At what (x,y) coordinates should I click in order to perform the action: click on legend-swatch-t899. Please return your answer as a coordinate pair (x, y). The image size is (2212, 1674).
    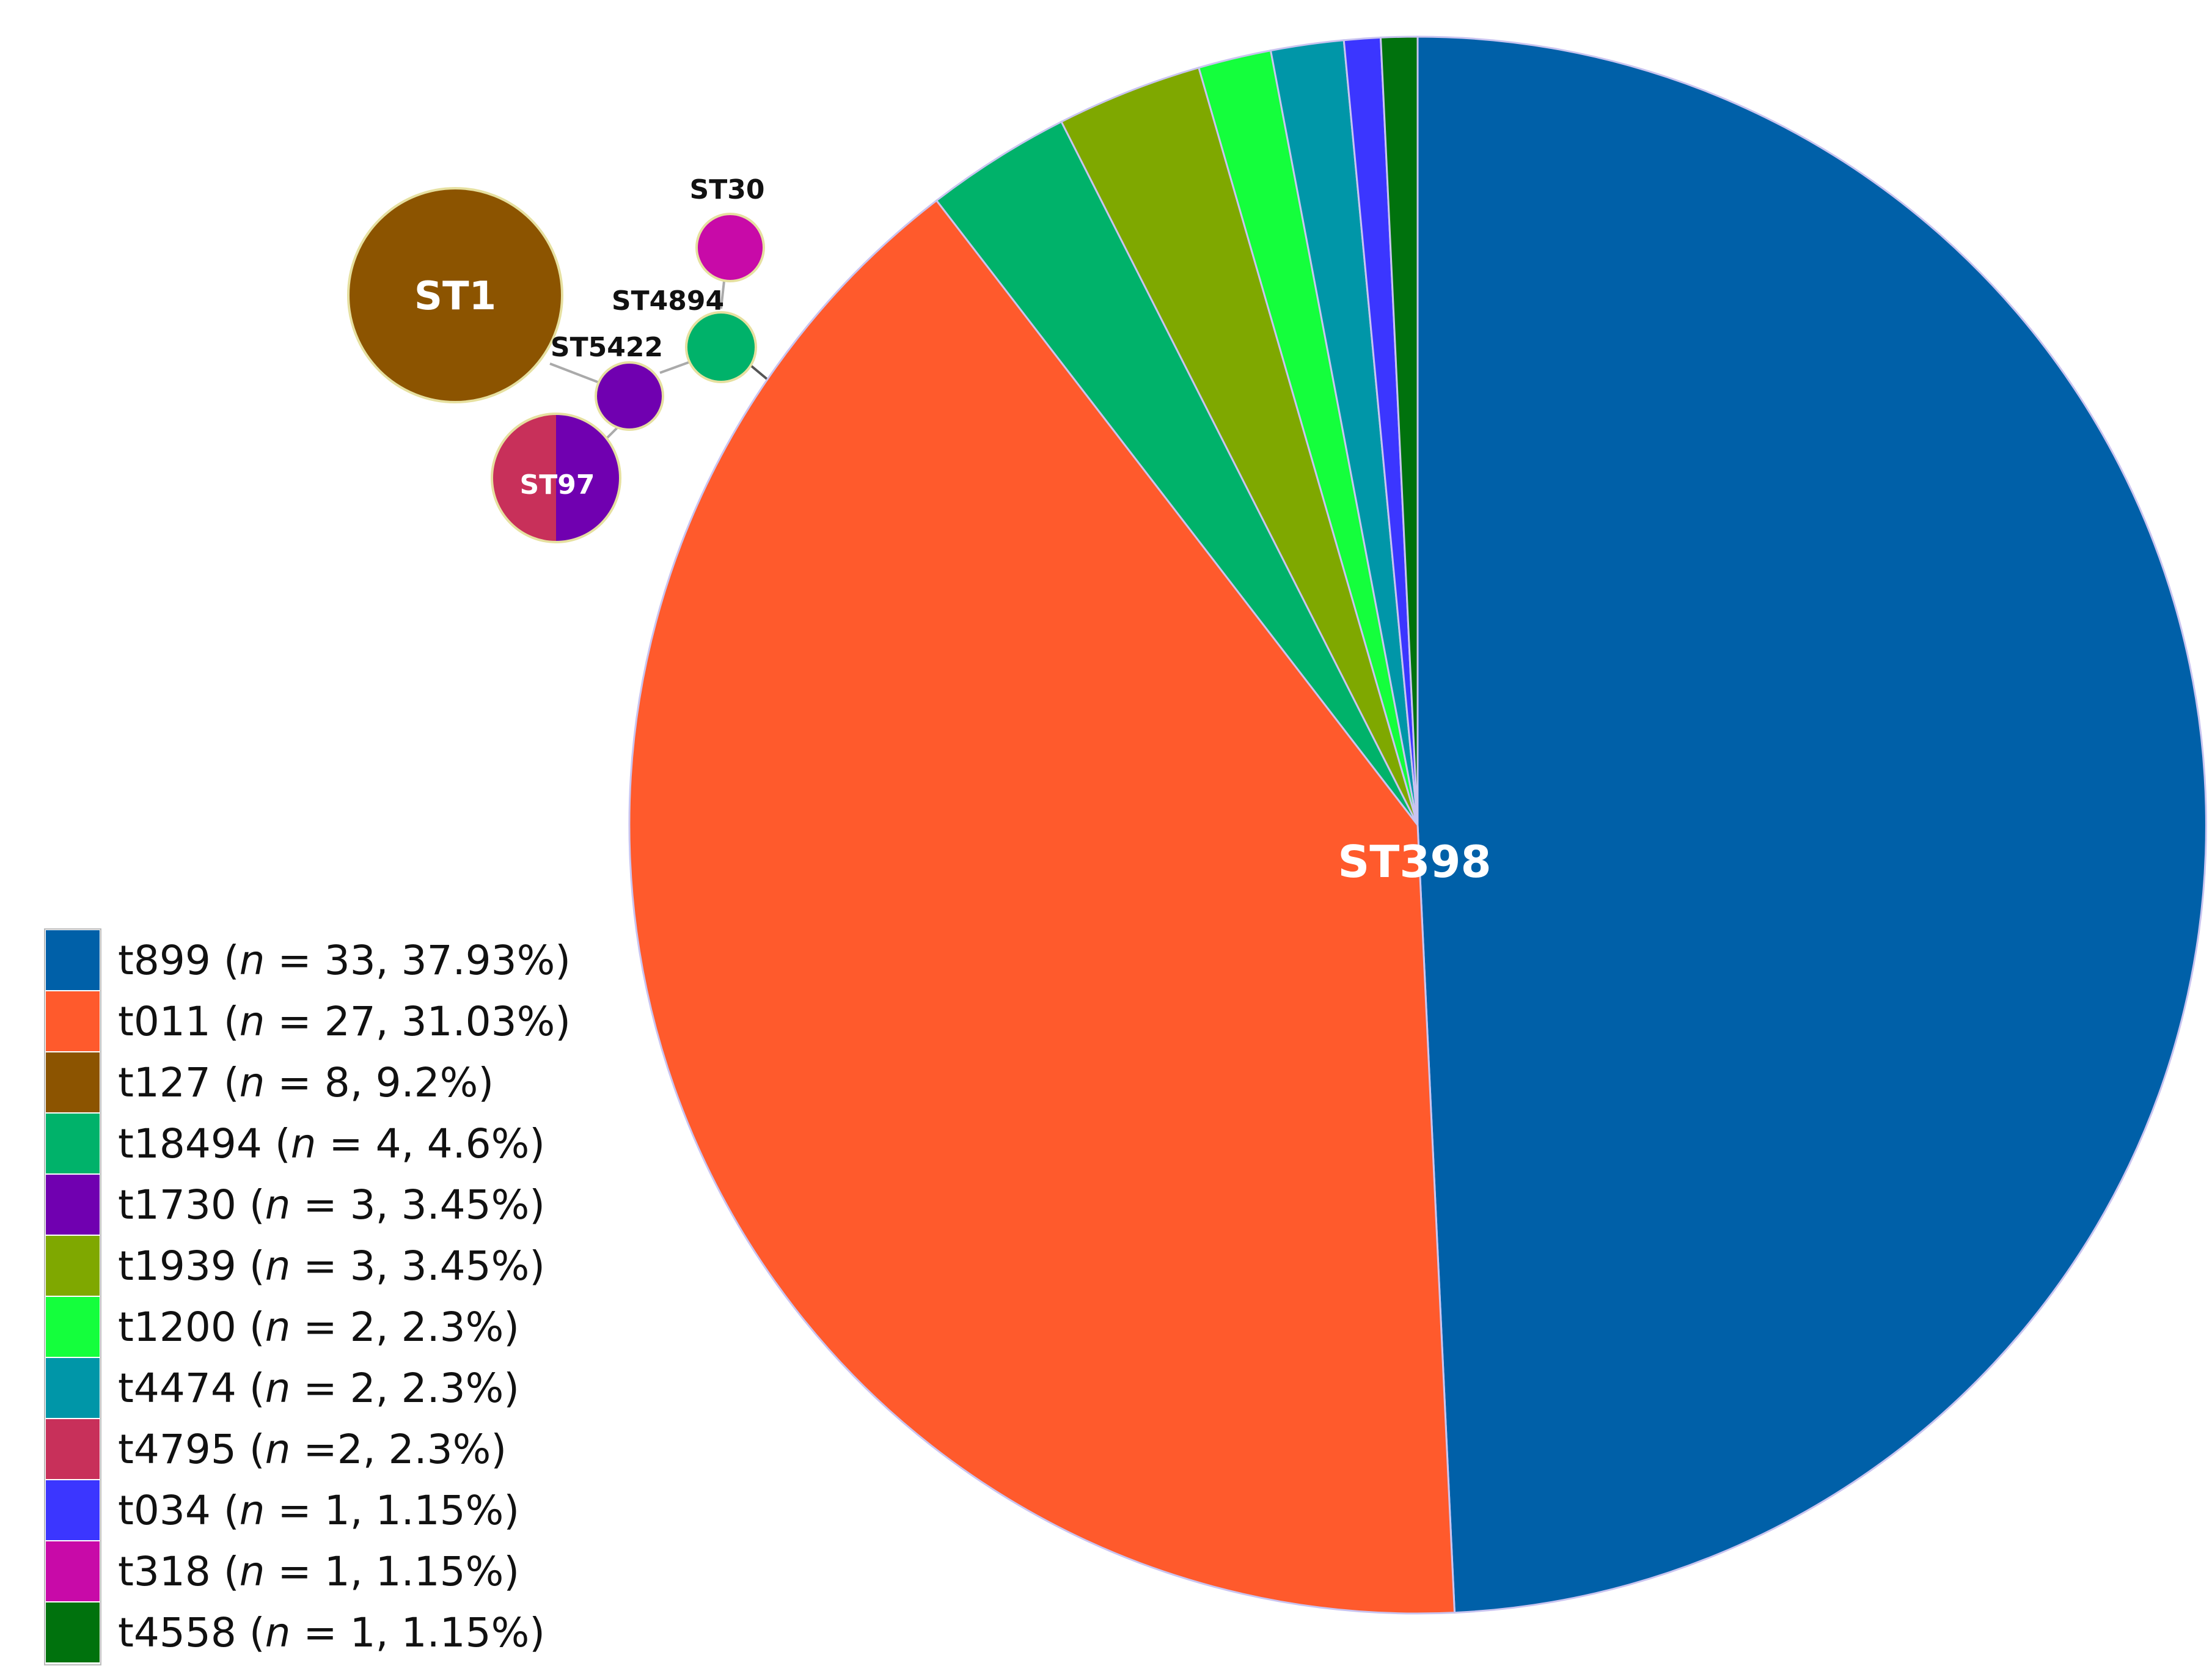
    Looking at the image, I should click on (73, 960).